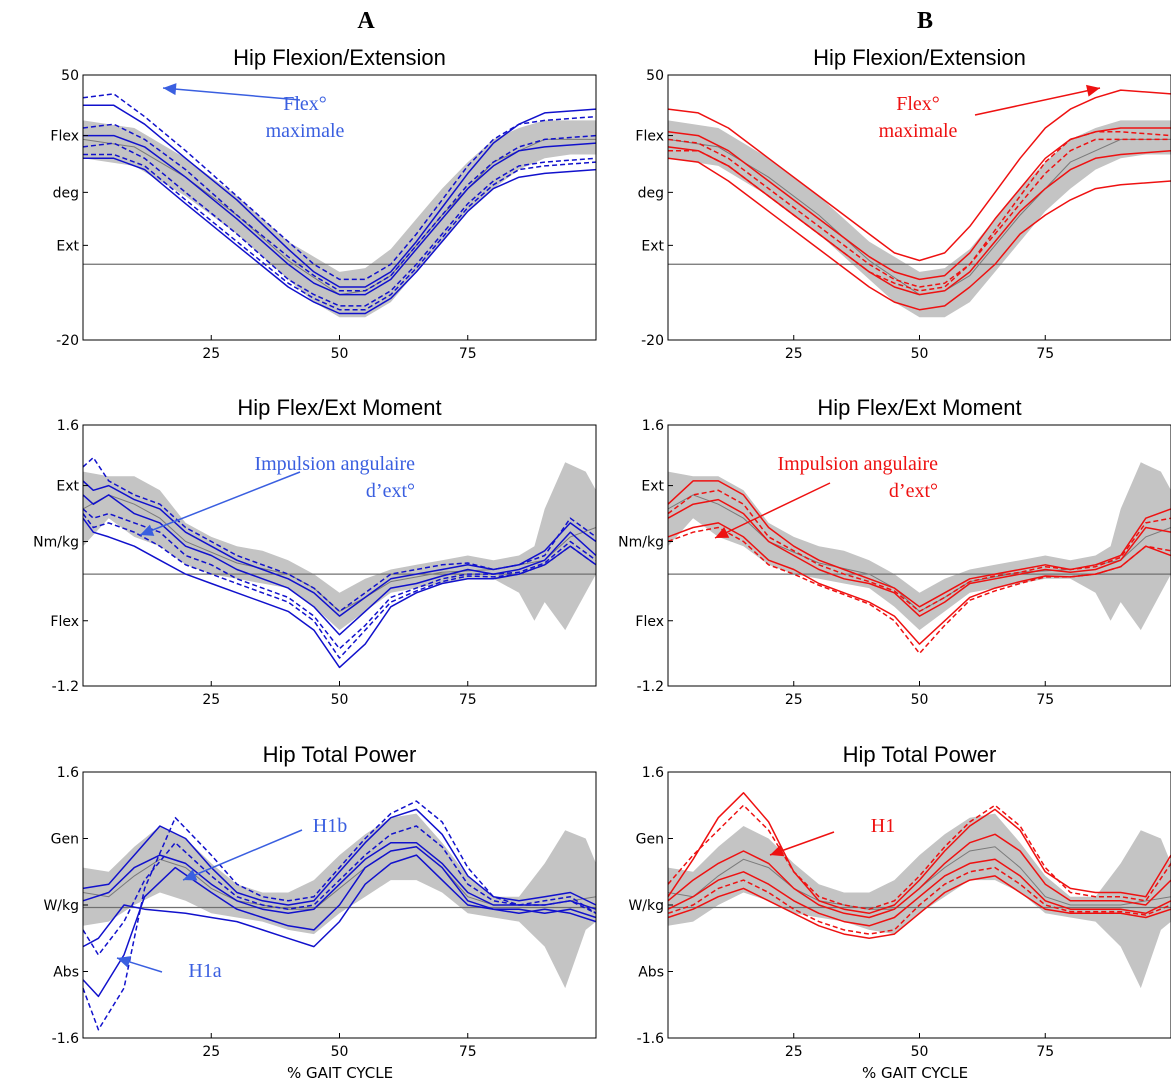 This screenshot has height=1086, width=1171. I want to click on y-tick-label: deg, so click(651, 193).